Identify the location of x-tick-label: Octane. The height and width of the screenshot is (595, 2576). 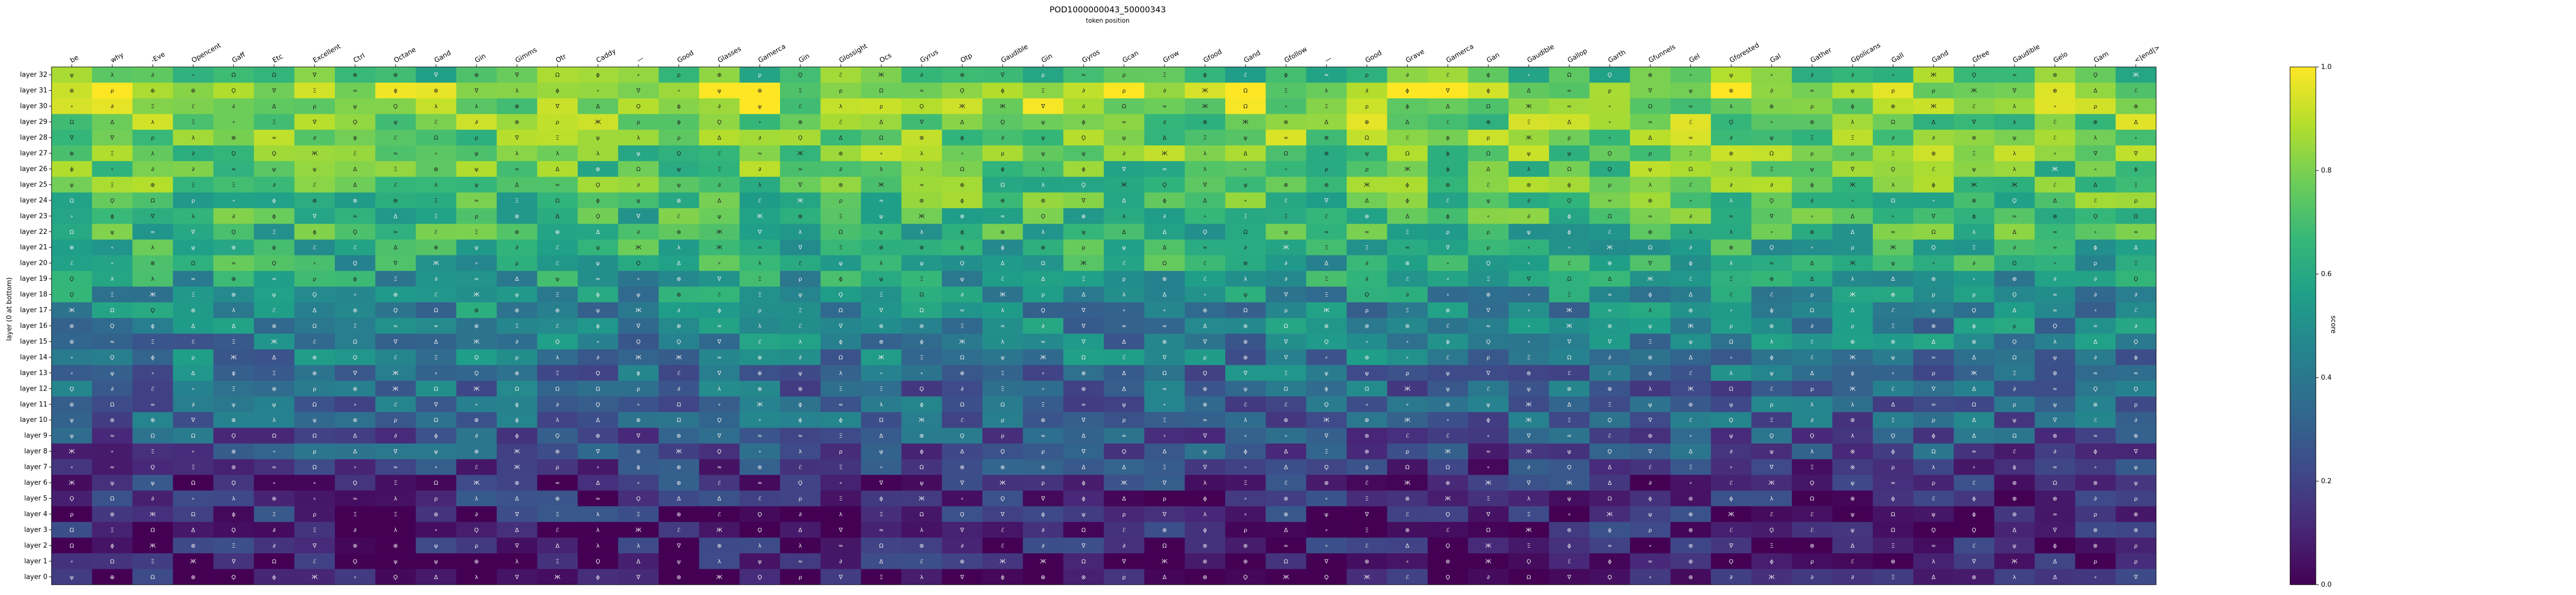
(405, 55).